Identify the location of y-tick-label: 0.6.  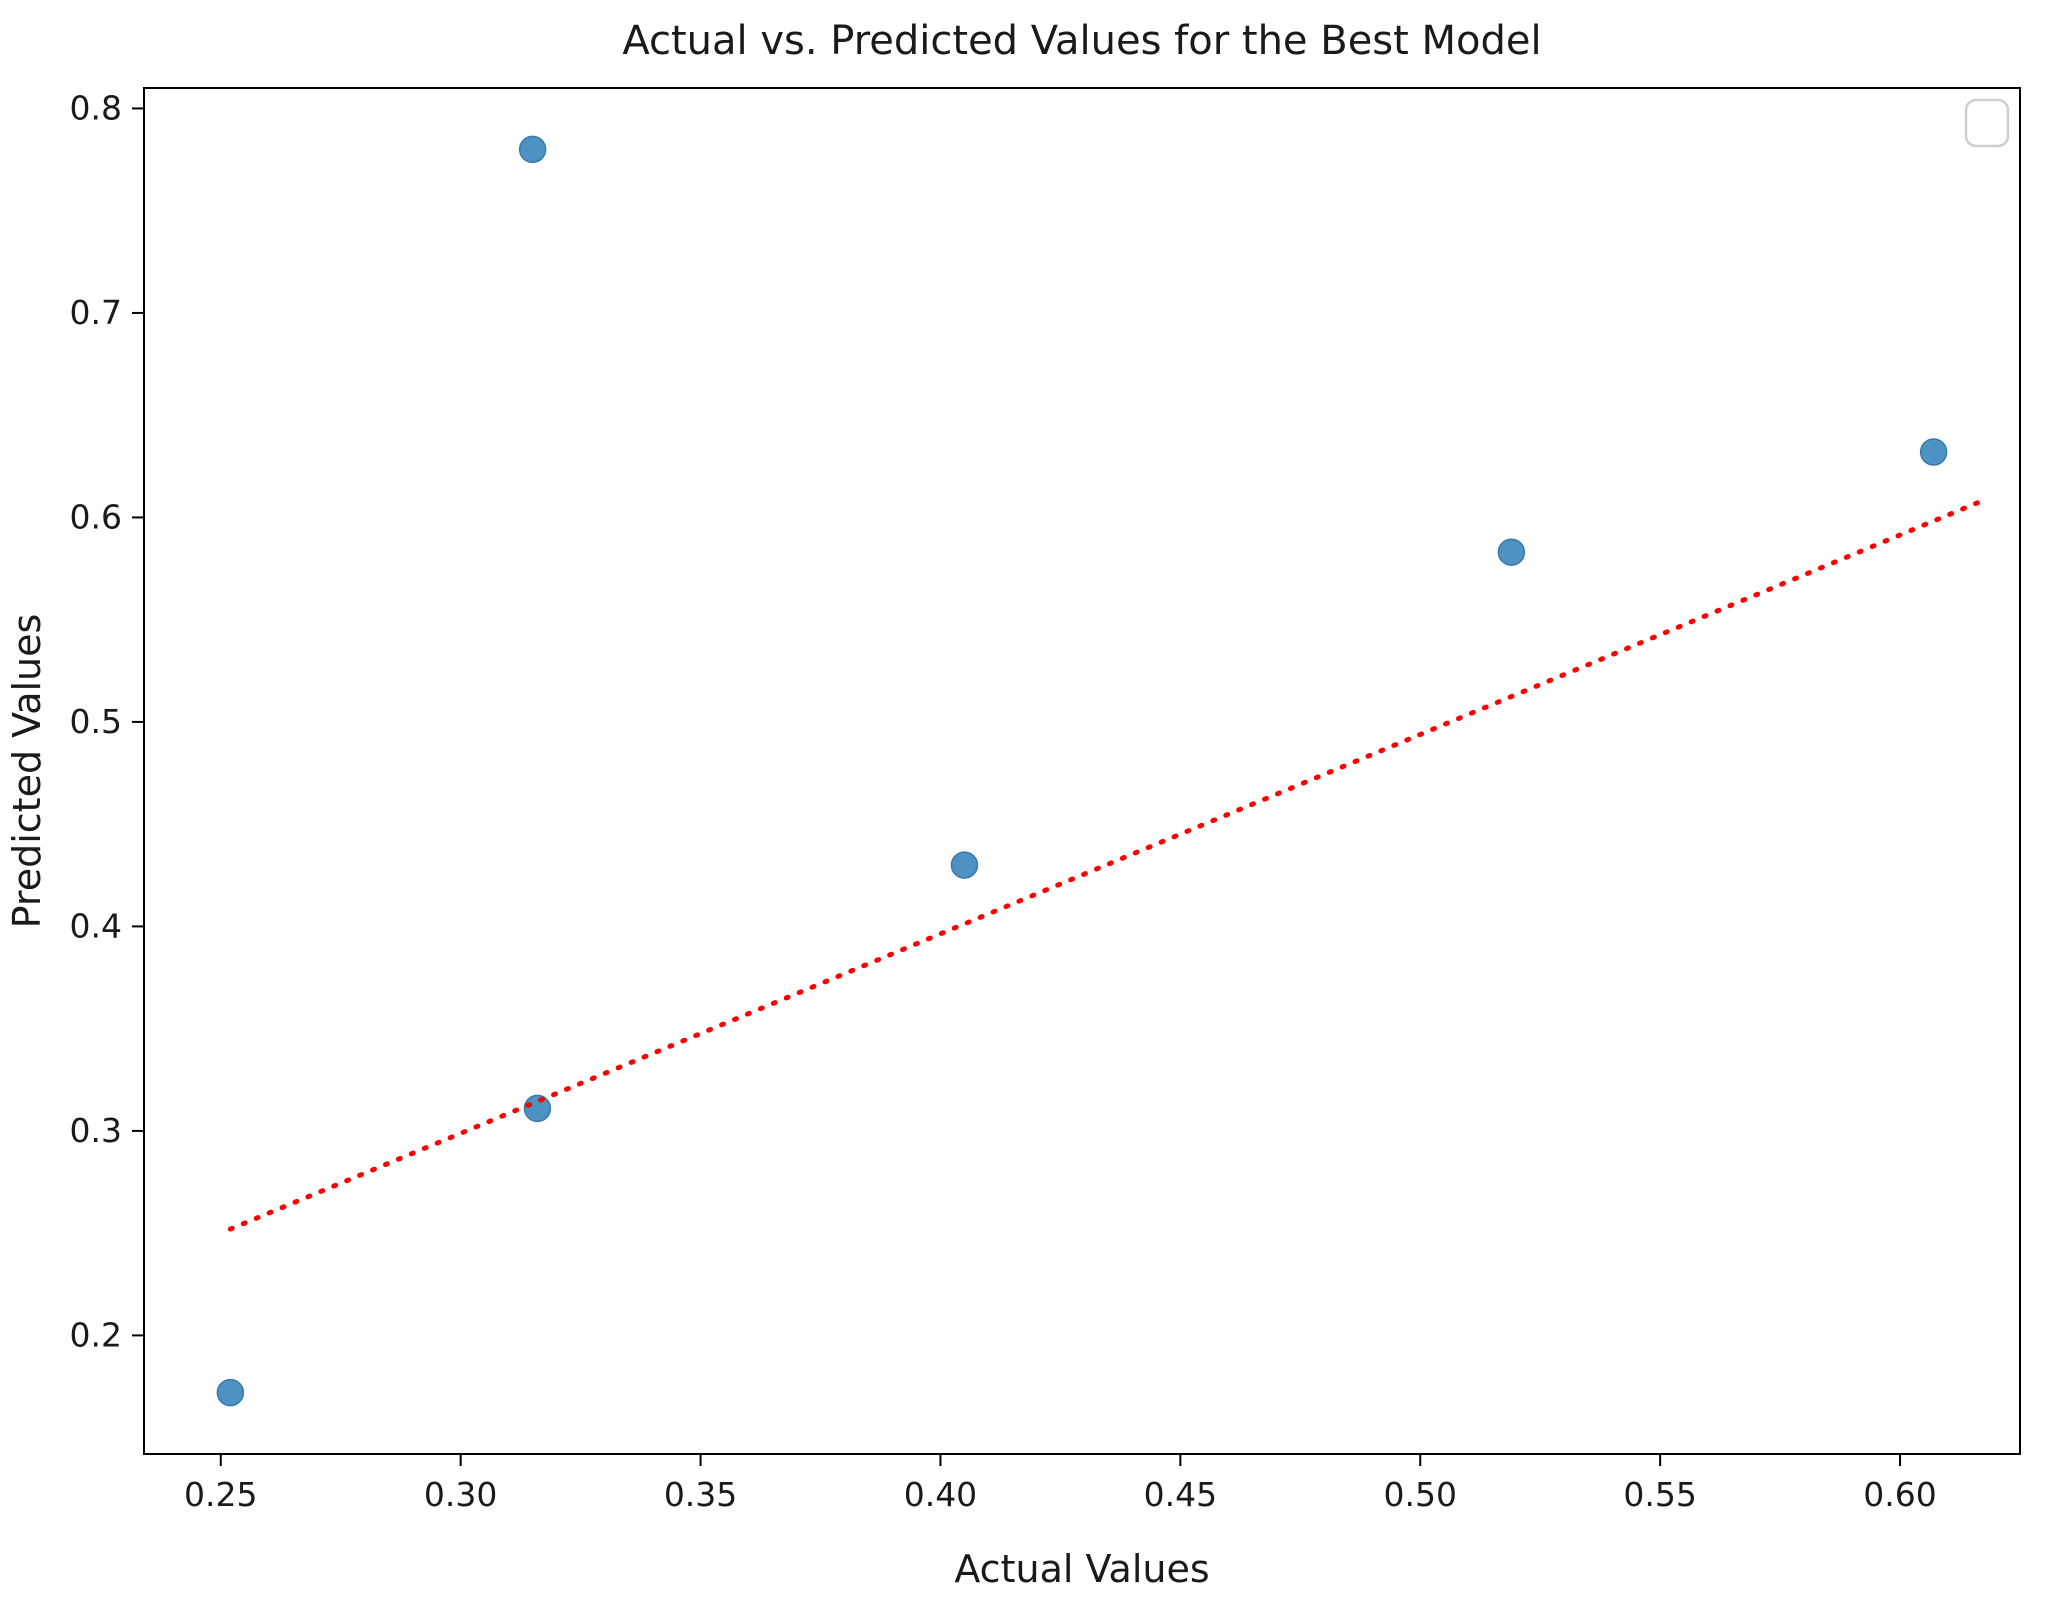
(96, 516).